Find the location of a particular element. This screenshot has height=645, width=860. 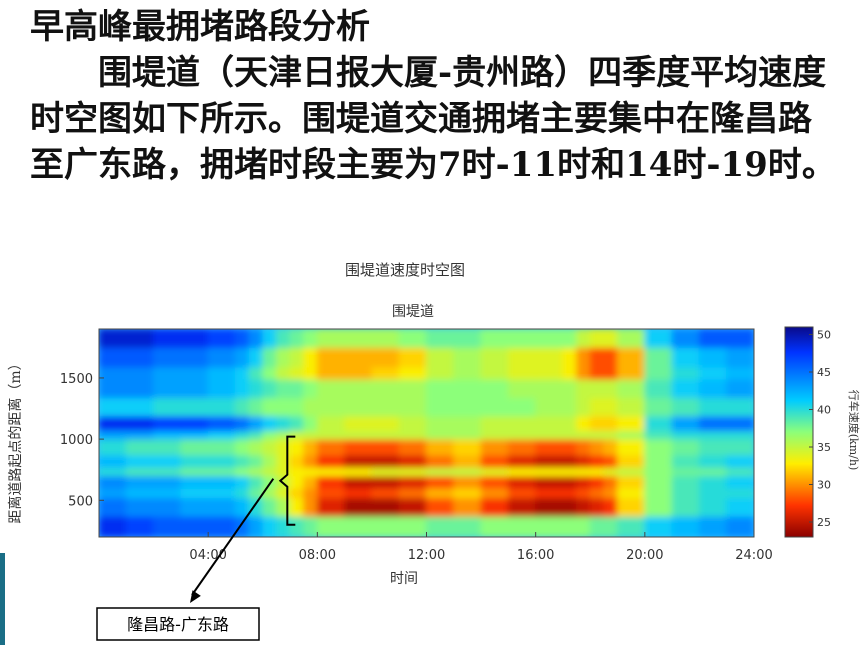

annotation-arrow-head is located at coordinates (195, 596).